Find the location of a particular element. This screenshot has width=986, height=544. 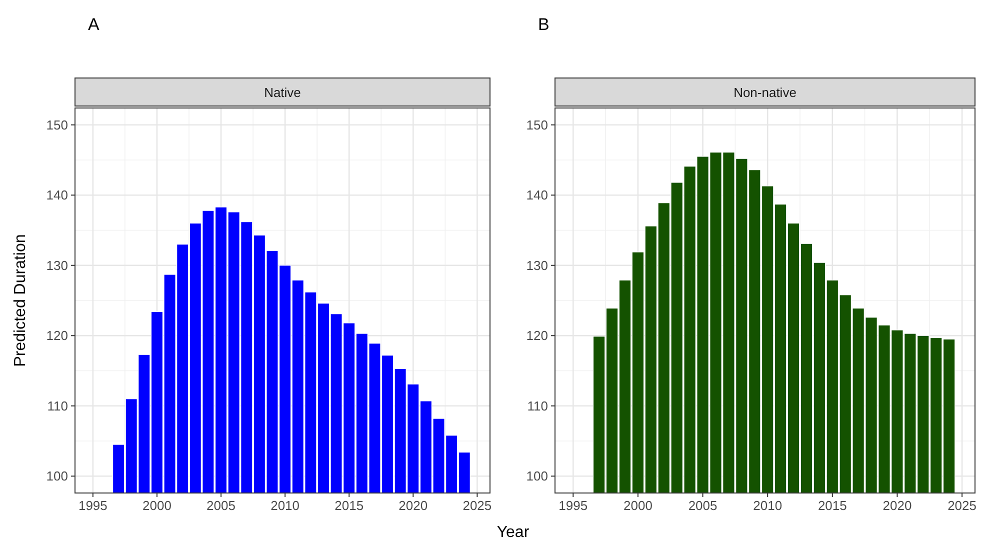

text: A is located at coordinates (94, 24).